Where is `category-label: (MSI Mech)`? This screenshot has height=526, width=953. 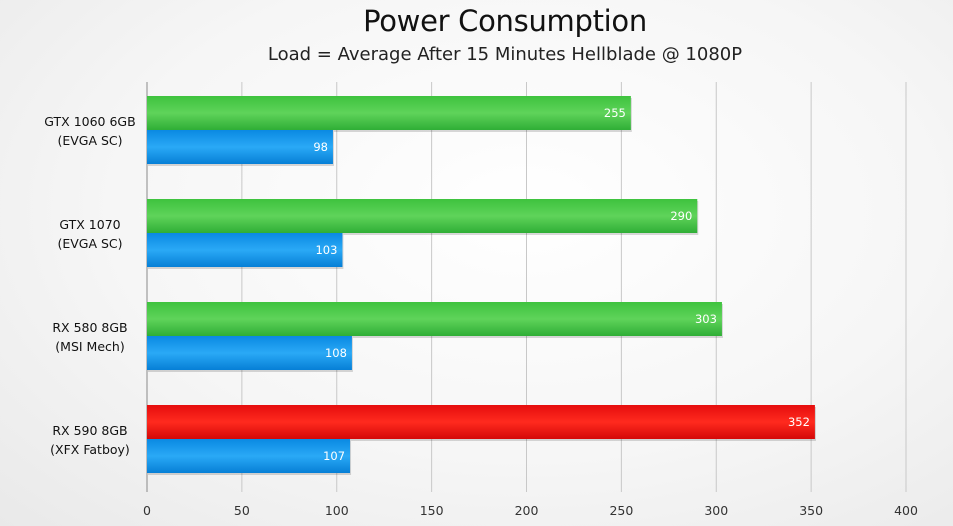 category-label: (MSI Mech) is located at coordinates (89, 346).